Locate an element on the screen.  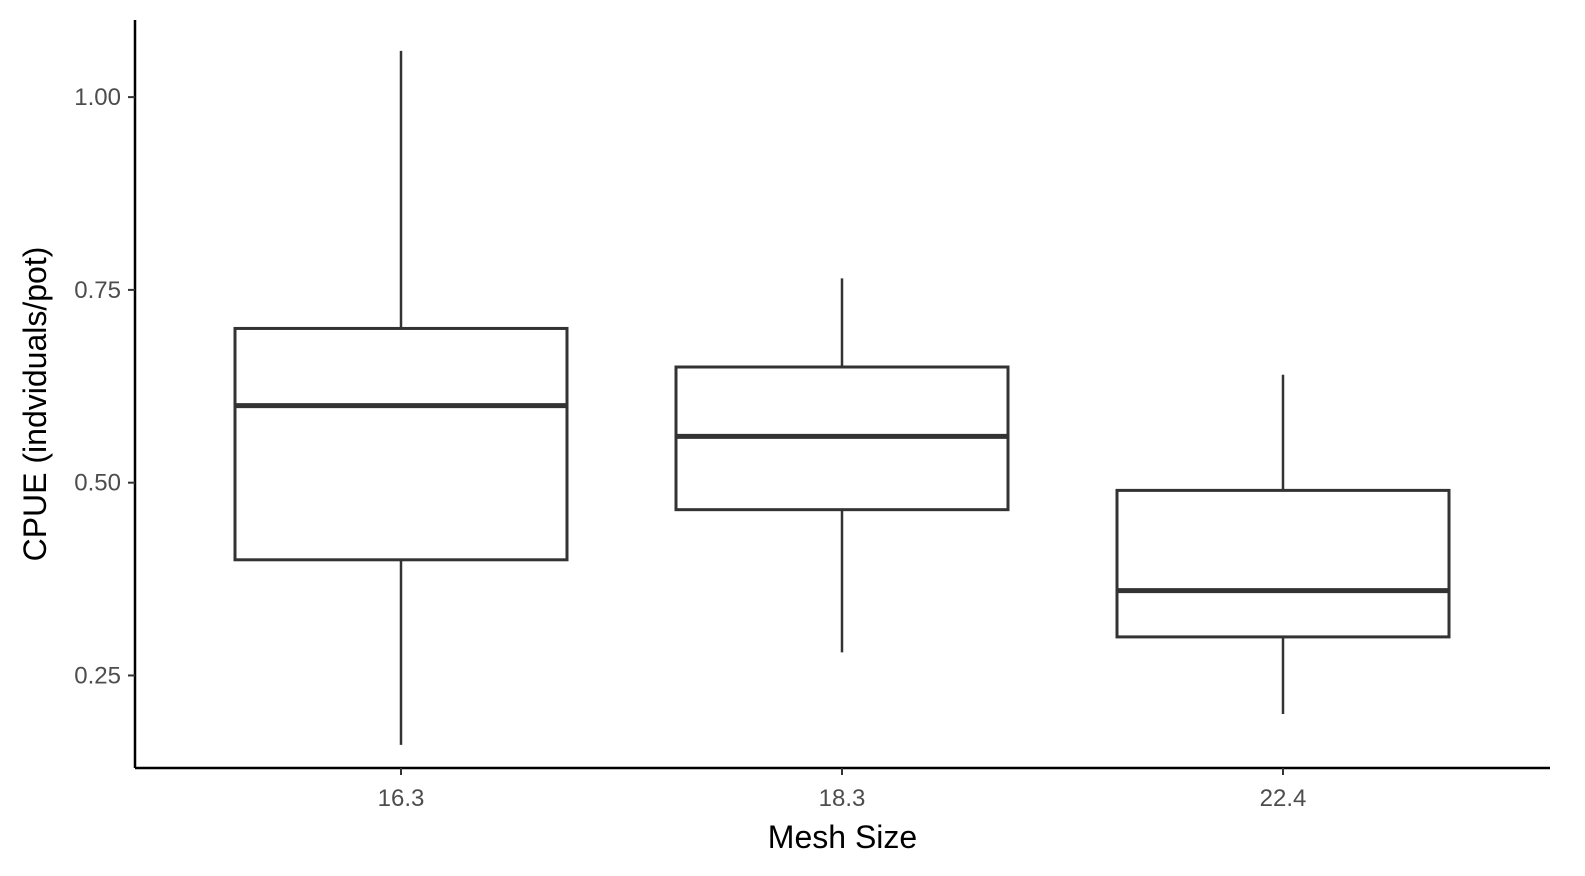
box-22.4 is located at coordinates (1283, 544).